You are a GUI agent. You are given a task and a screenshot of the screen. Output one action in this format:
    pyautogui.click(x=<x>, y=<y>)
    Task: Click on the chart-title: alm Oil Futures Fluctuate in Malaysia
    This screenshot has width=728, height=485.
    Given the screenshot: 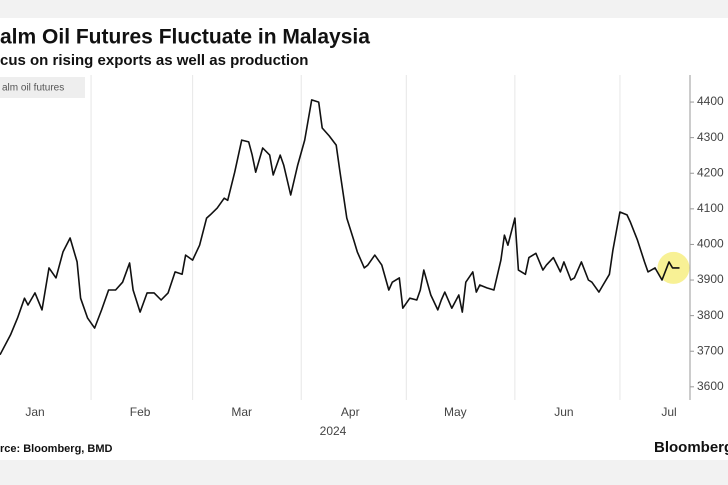 What is the action you would take?
    pyautogui.click(x=185, y=37)
    